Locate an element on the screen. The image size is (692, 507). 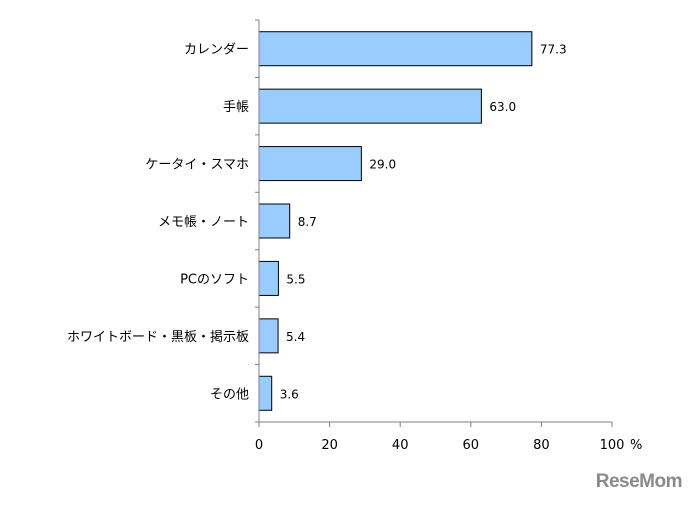
value-label: 29.0 is located at coordinates (382, 165).